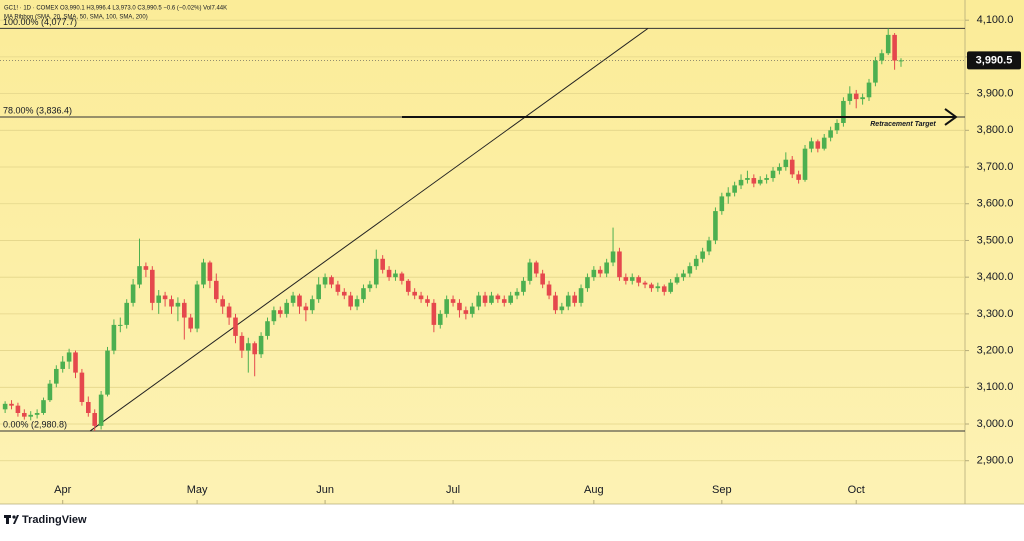 This screenshot has height=541, width=1024. I want to click on last-price-label: 3,990.5, so click(994, 60).